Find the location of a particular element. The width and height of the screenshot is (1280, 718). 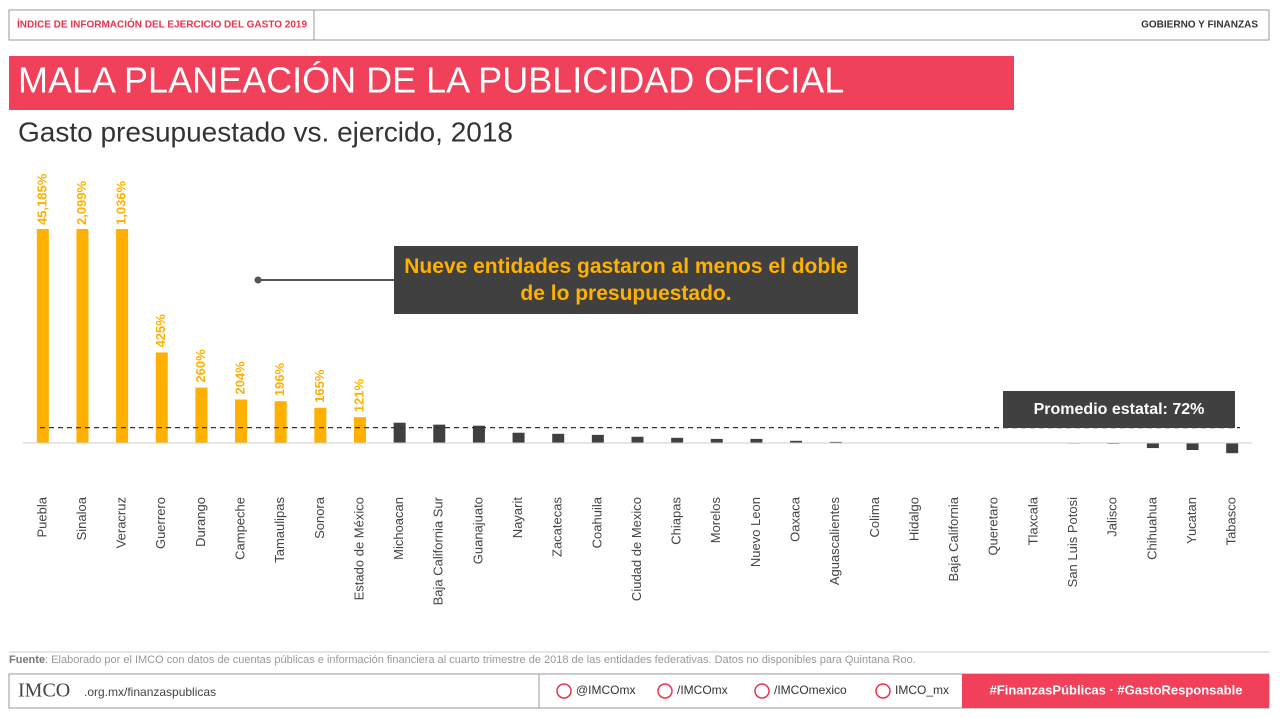

reference-box is located at coordinates (1119, 409).